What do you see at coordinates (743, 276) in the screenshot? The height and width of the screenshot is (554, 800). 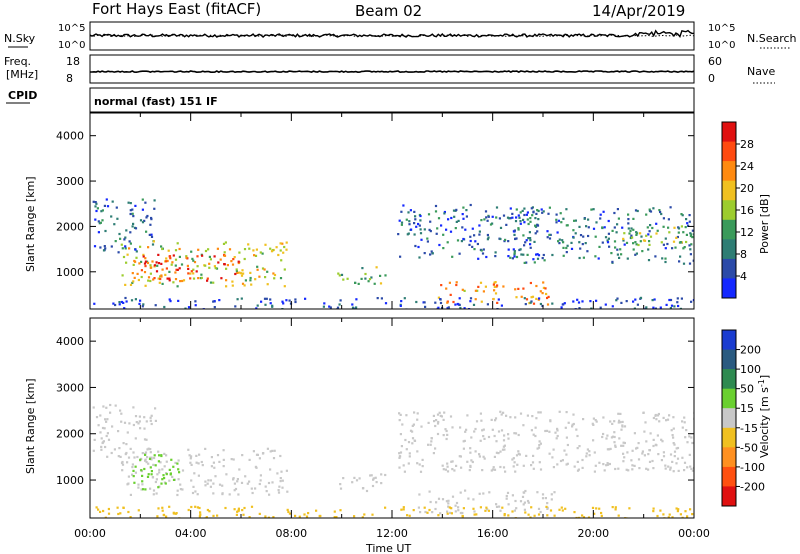 I see `colorbar-tick-label: 4` at bounding box center [743, 276].